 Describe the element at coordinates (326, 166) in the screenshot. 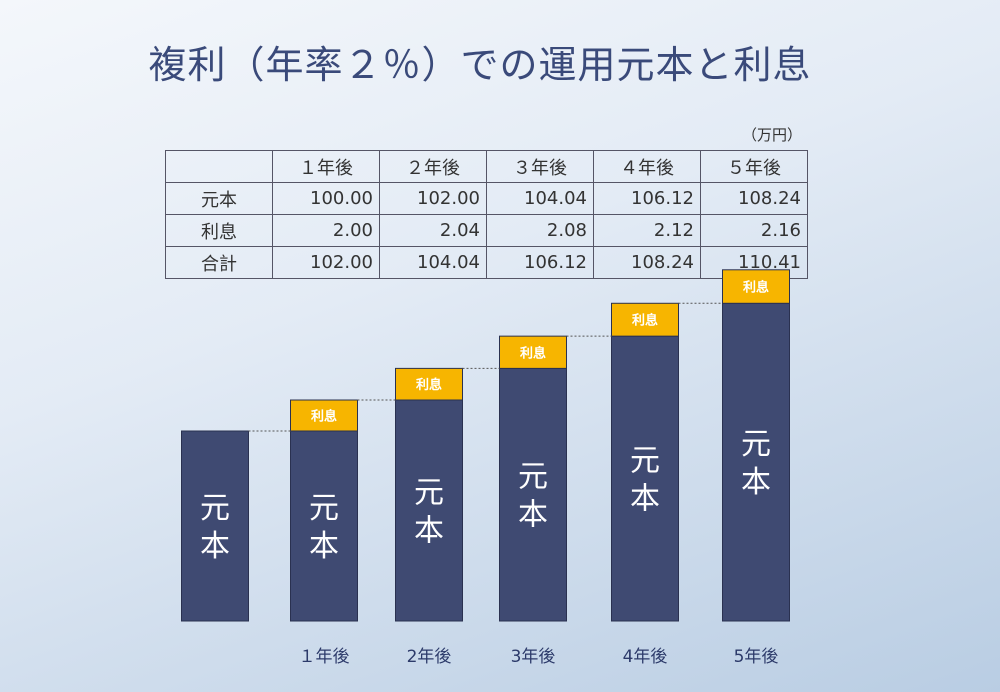

I see `table-header-year-1: １年後` at that location.